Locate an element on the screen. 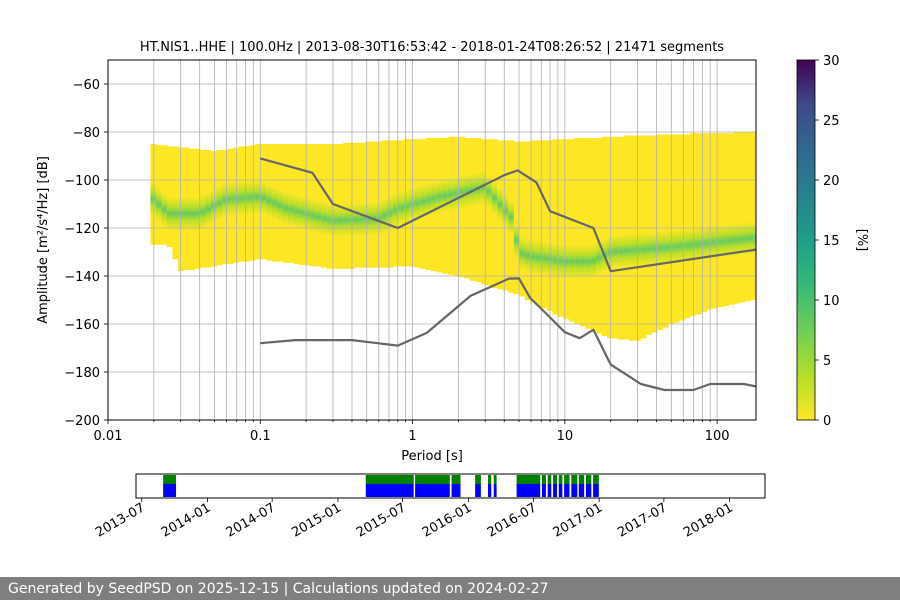  timeline-coverage is located at coordinates (381, 486).